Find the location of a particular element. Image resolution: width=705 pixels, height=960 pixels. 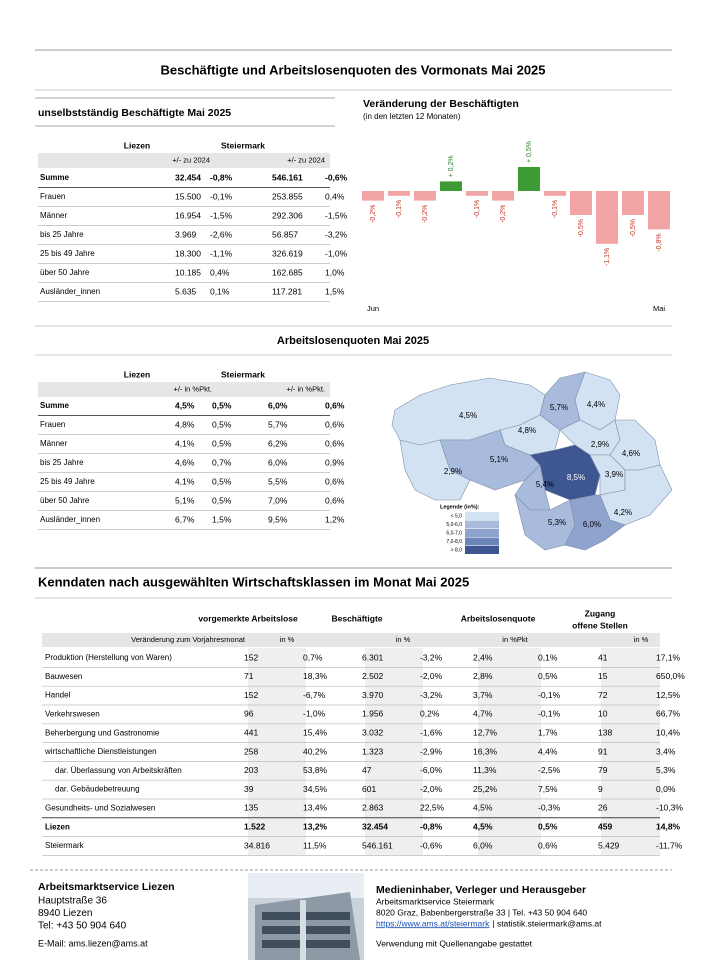

cell: 5,7% is located at coordinates (278, 424).